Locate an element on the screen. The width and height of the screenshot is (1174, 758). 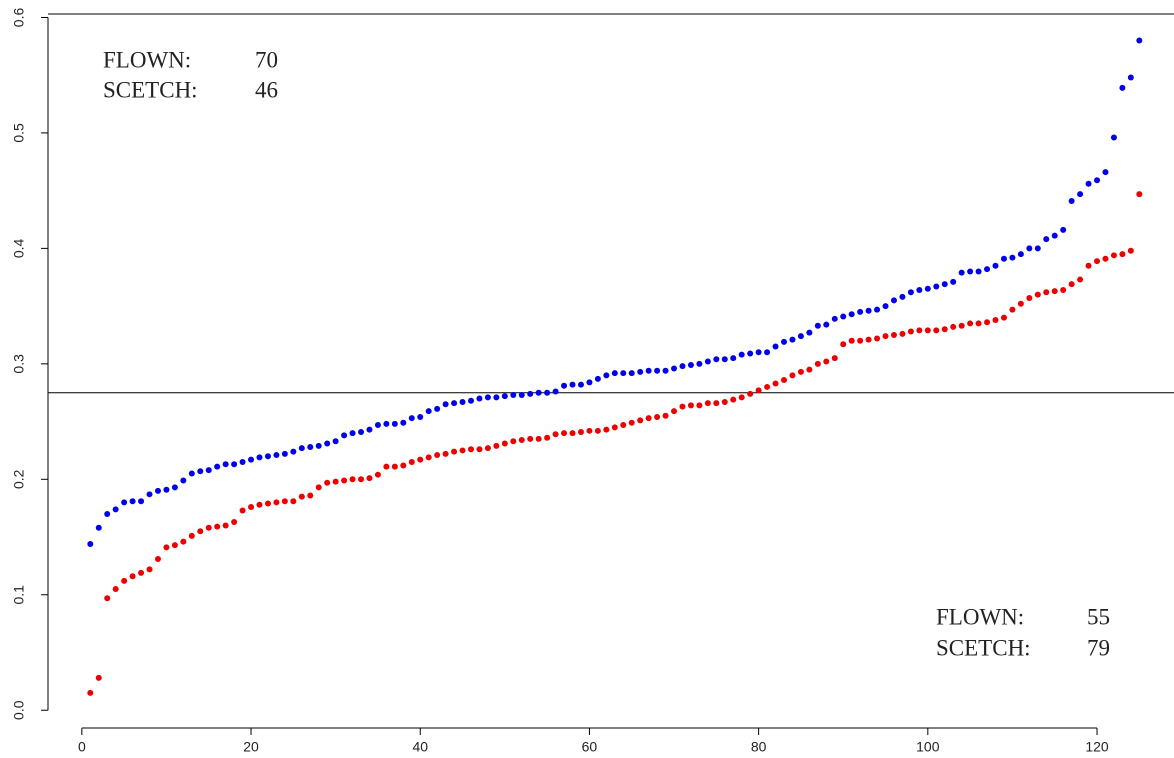
annotation-label: FLOWN: is located at coordinates (147, 59).